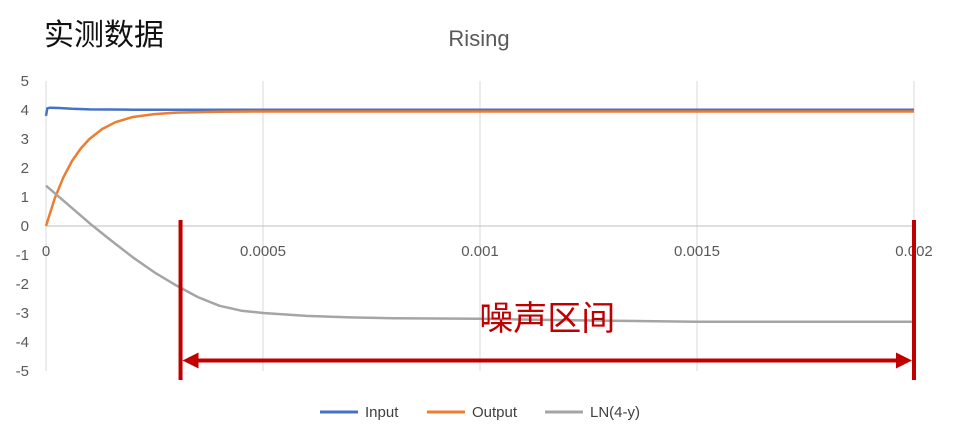 The image size is (958, 442). I want to click on y-tick-label: -1, so click(22, 255).